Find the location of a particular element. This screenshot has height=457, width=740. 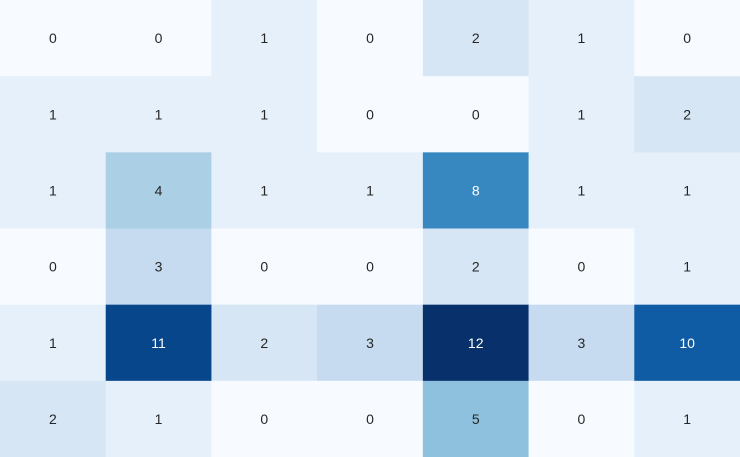

heatmap-cell-r0-c5 is located at coordinates (581, 38).